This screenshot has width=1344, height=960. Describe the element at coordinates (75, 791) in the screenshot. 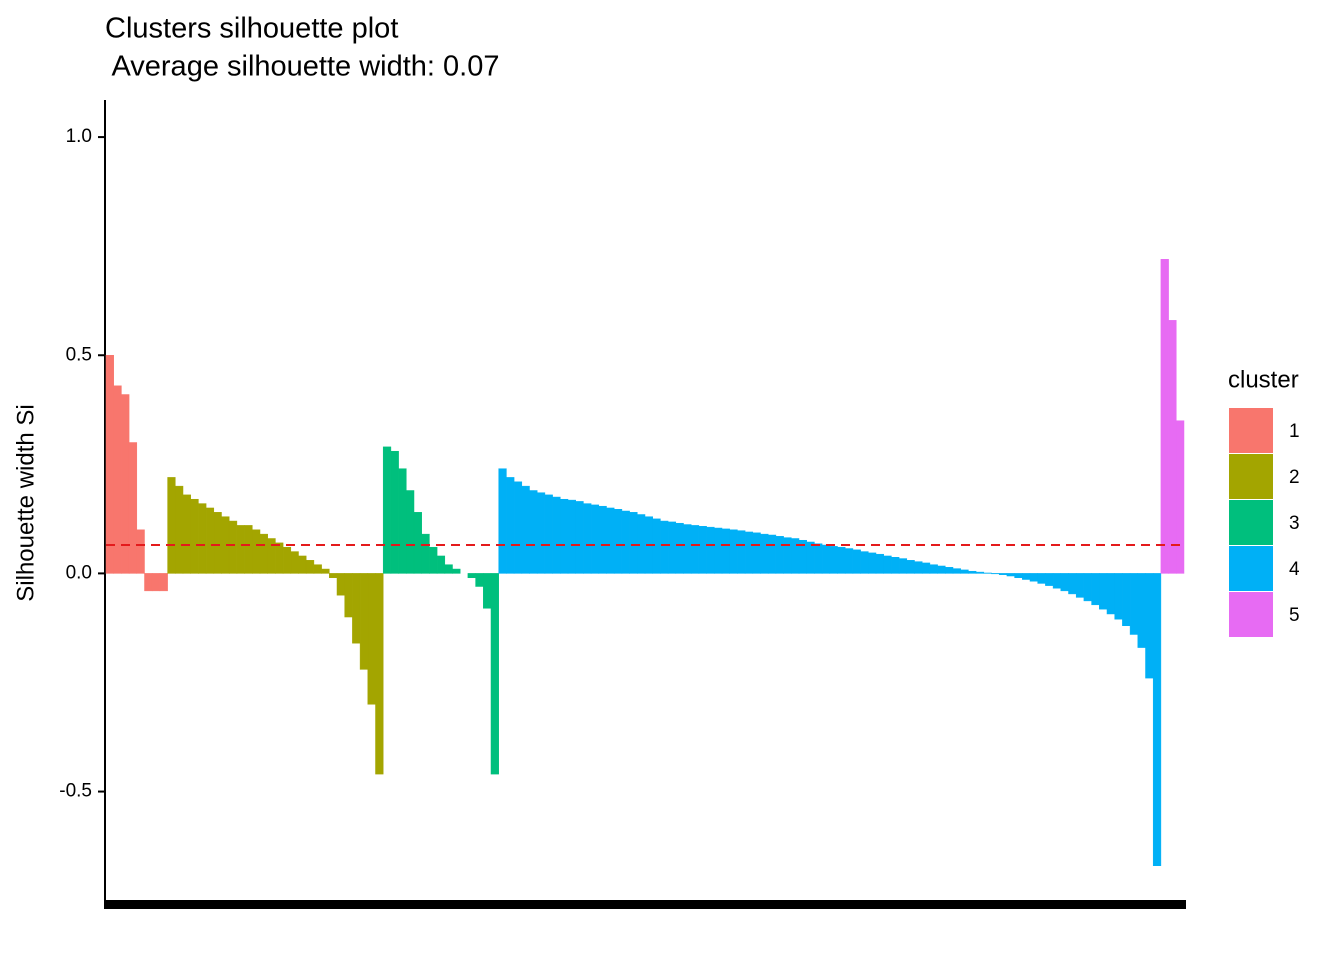

I see `y-tick-label: -0.5` at that location.